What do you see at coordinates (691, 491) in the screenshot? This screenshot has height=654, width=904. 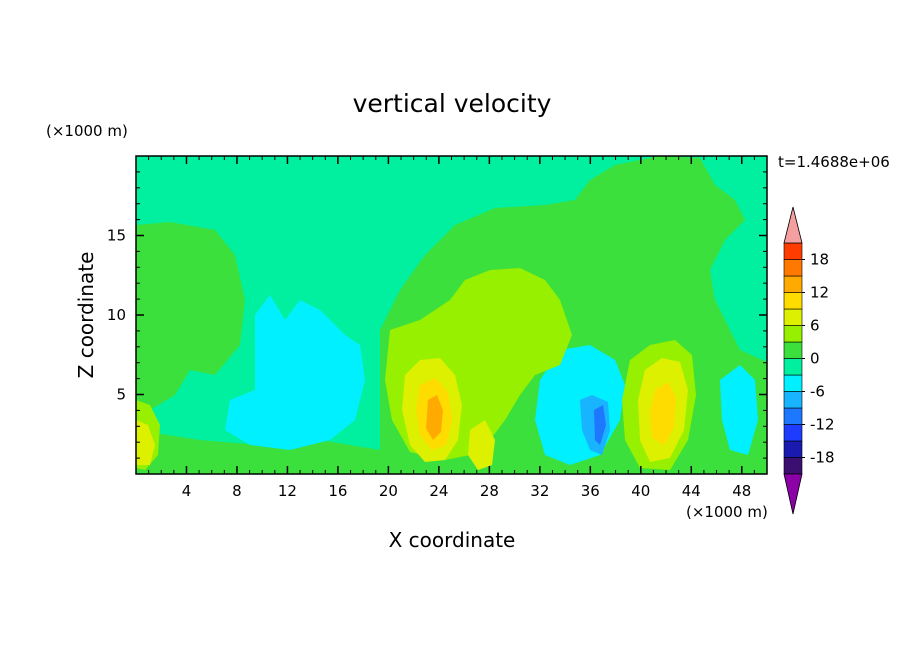 I see `x-tick-label: 44` at bounding box center [691, 491].